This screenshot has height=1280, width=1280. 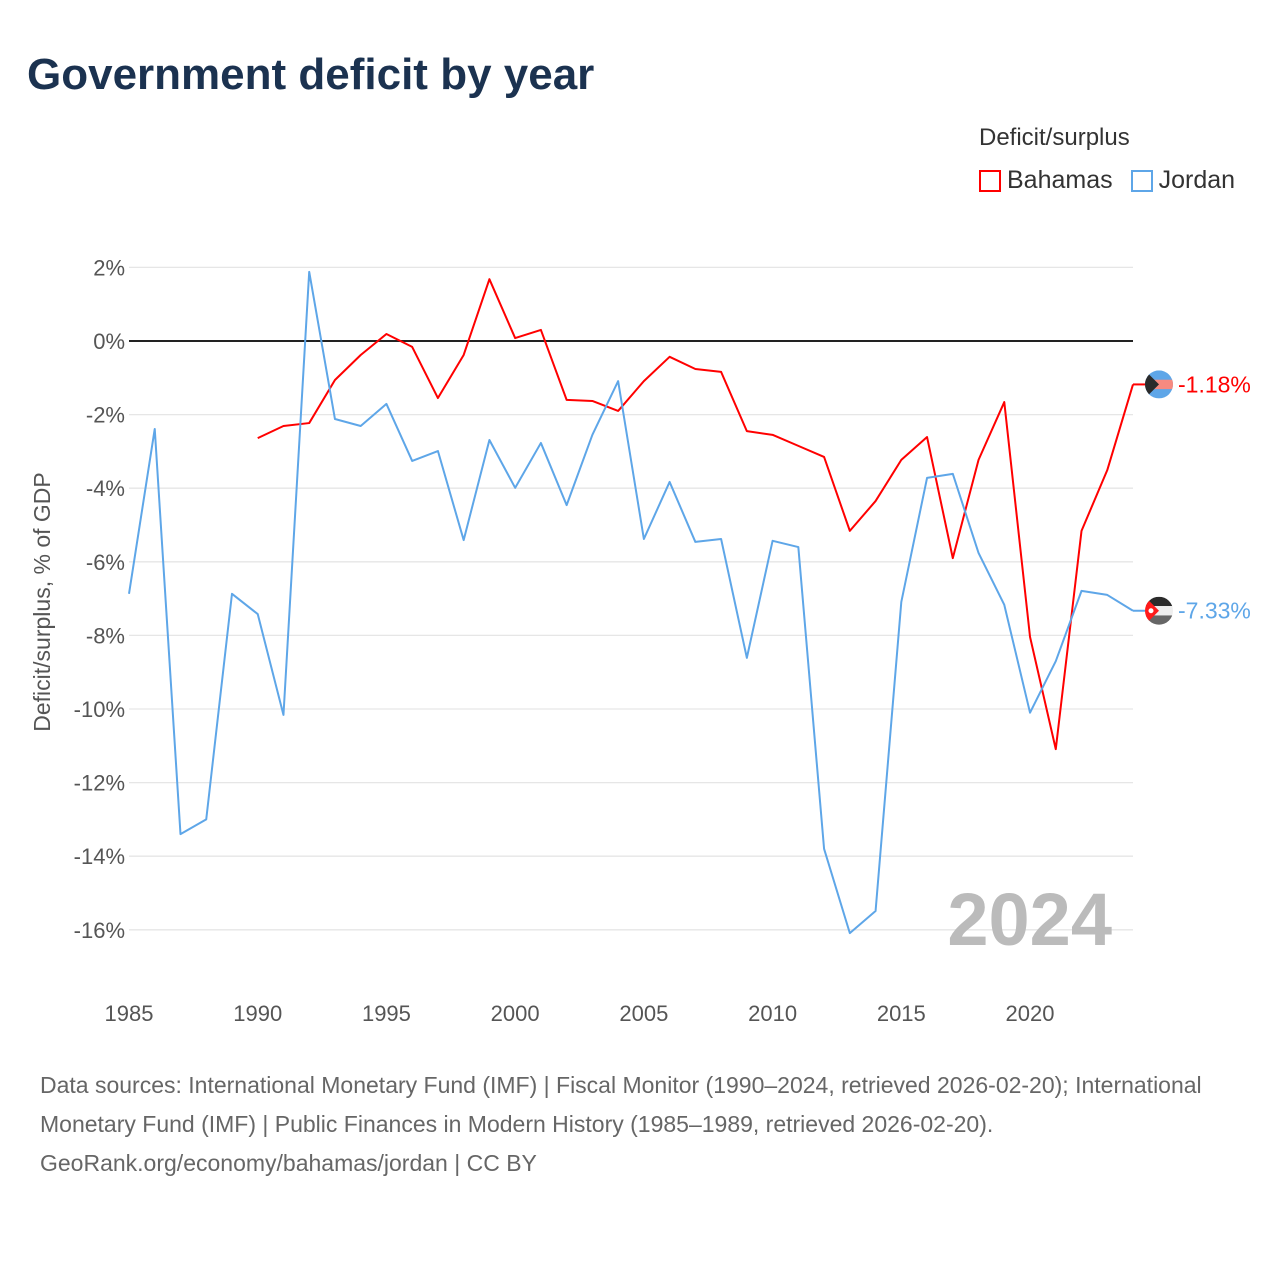 I want to click on flag-jordan-icon, so click(x=1159, y=610).